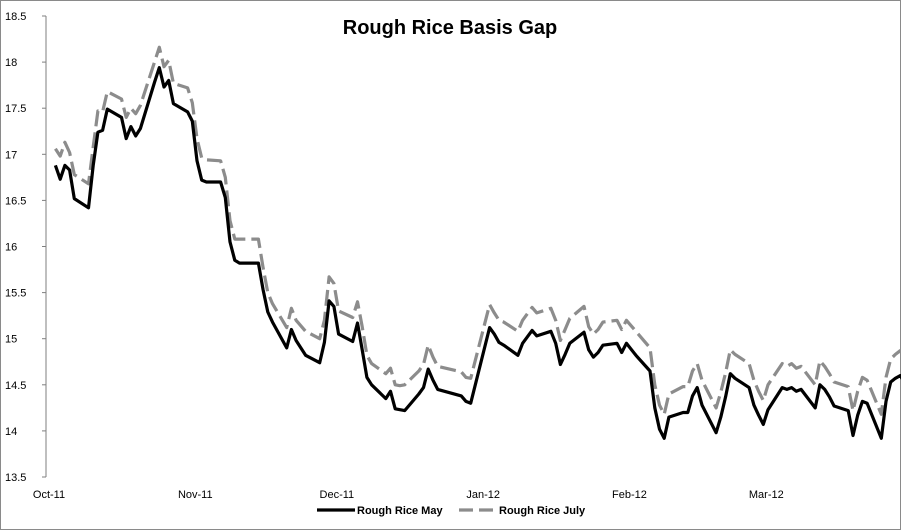 The image size is (901, 531). Describe the element at coordinates (15, 17) in the screenshot. I see `y-tick-label: 18.5` at that location.